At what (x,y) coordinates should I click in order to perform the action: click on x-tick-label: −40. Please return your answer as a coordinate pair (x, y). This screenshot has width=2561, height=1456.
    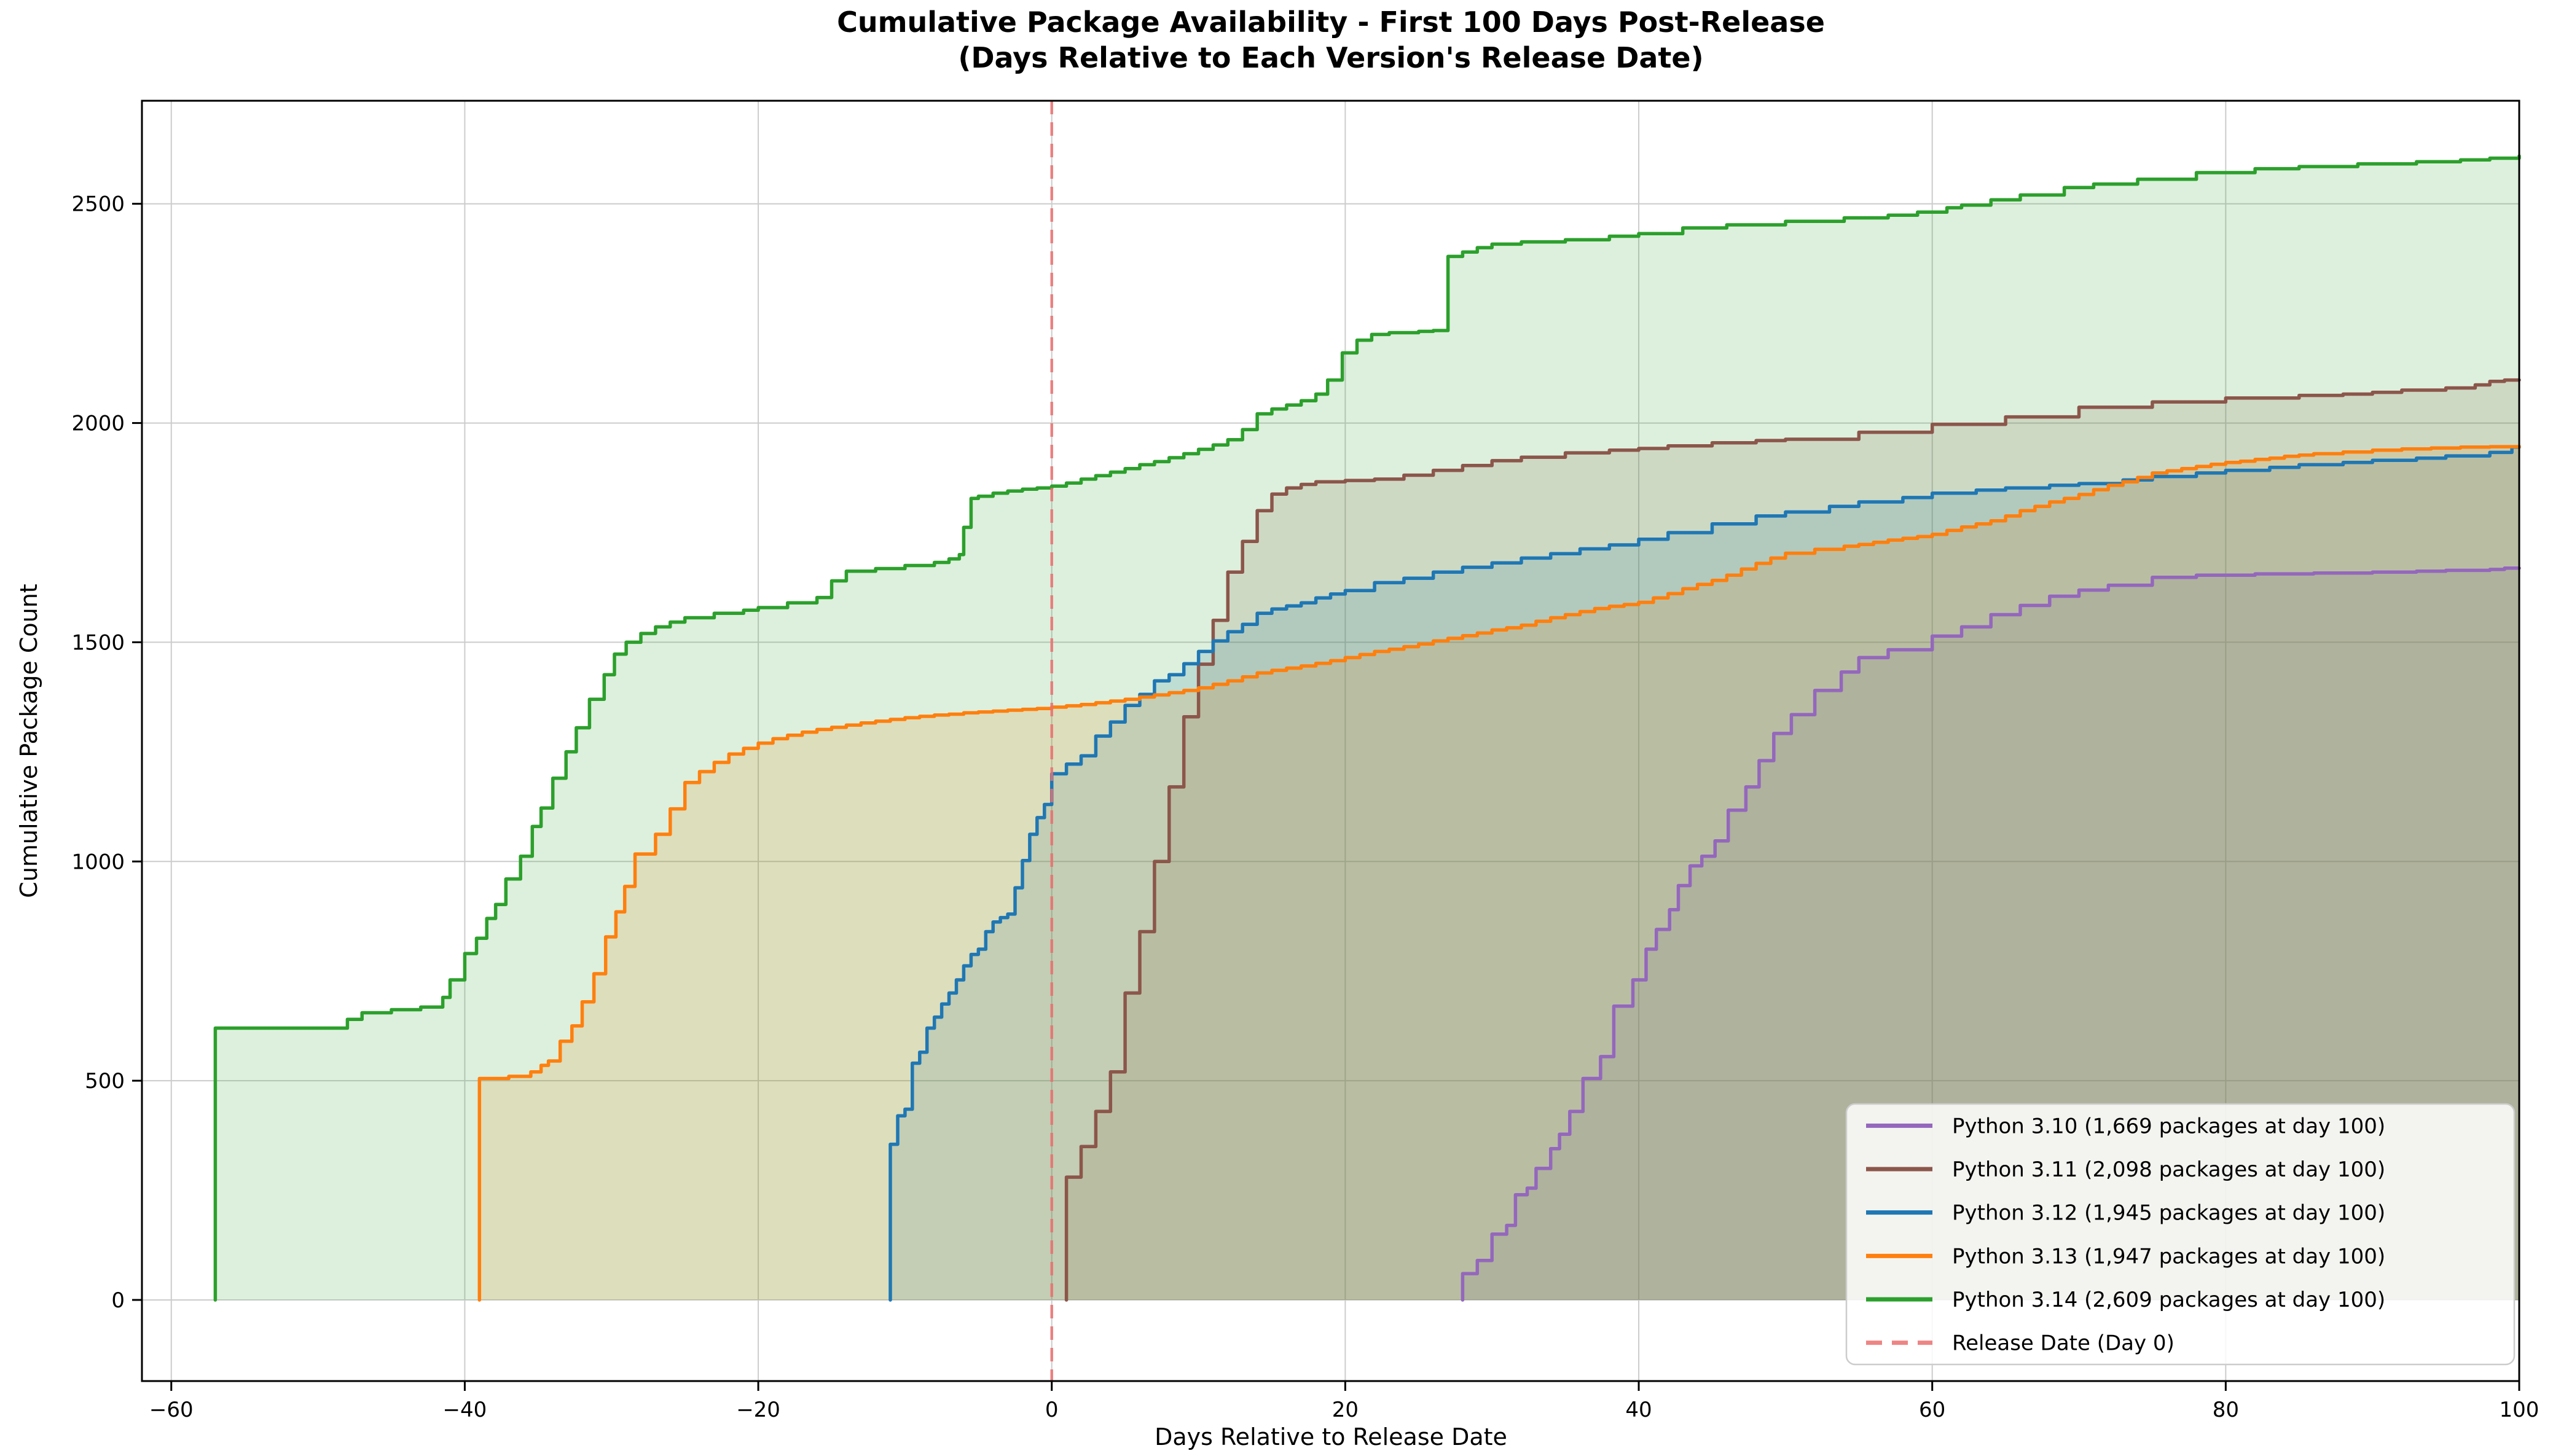
    Looking at the image, I should click on (465, 1410).